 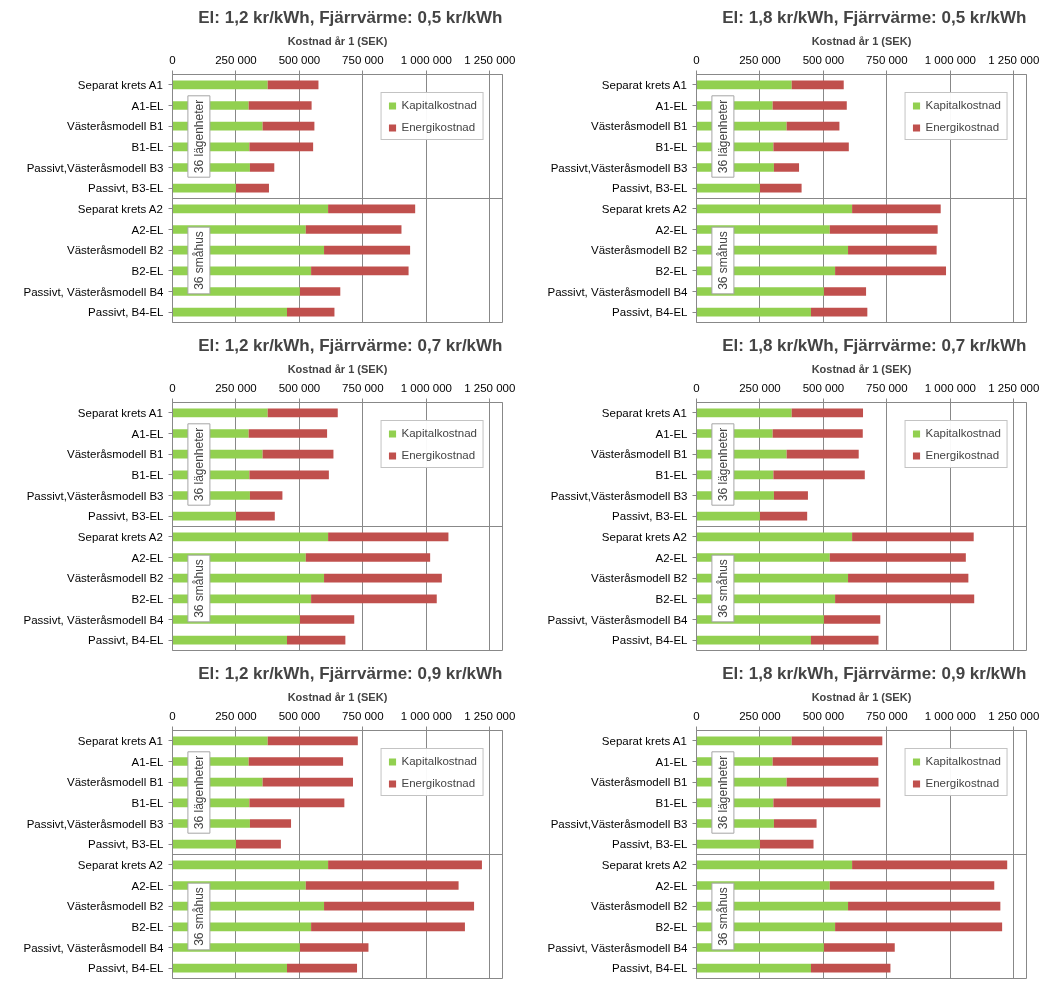 I want to click on y-tick-label: B1-EL, so click(x=672, y=146).